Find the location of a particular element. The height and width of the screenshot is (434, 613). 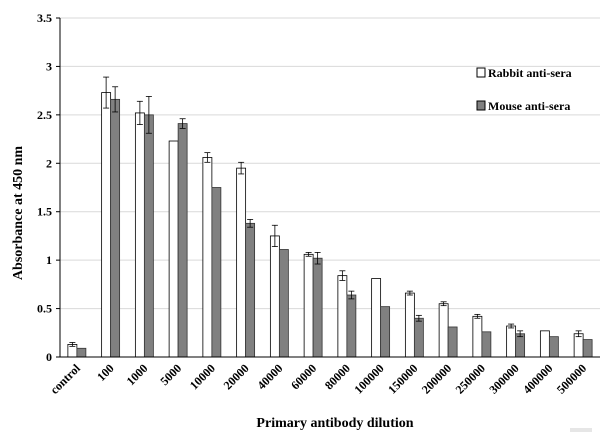

y-tick-label: 3 is located at coordinates (49, 66).